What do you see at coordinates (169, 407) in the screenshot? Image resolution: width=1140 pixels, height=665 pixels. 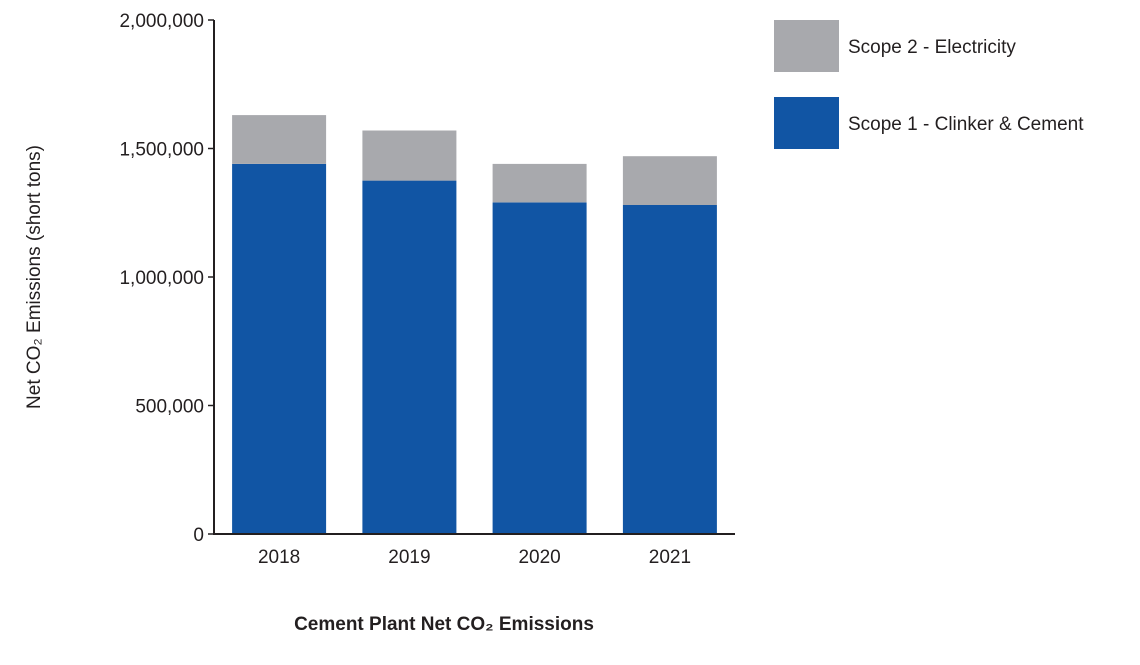 I see `y-tick-label: 500,000` at bounding box center [169, 407].